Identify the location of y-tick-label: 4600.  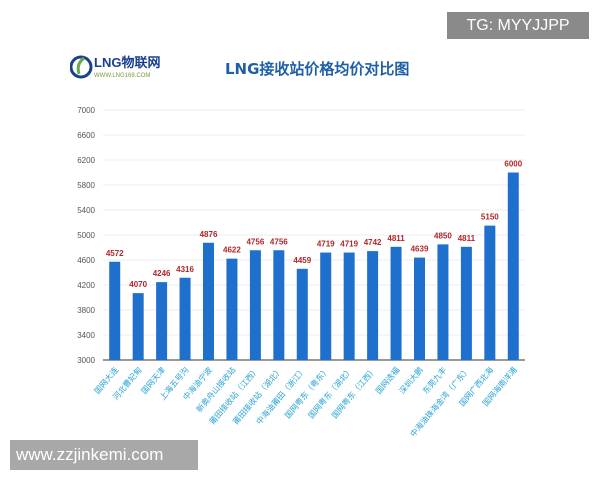
(86, 260).